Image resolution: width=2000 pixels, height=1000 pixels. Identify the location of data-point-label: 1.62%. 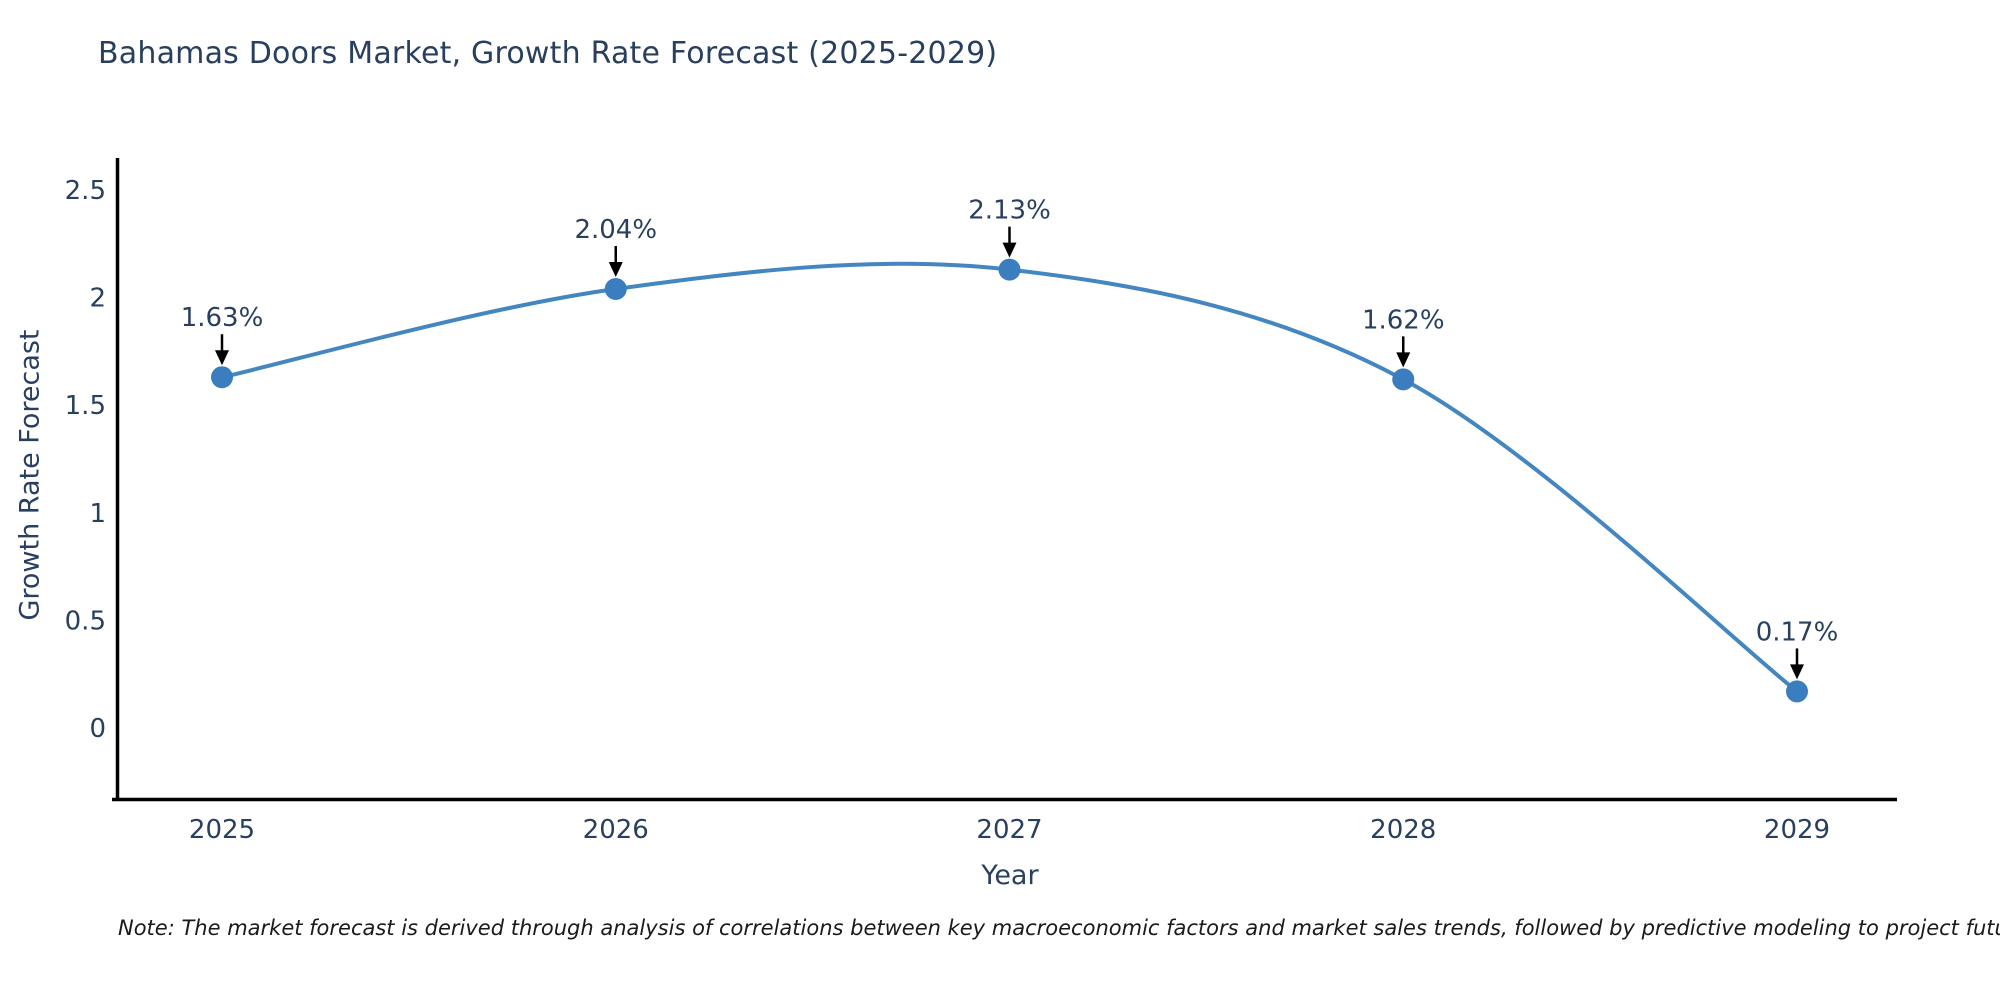
(1403, 320).